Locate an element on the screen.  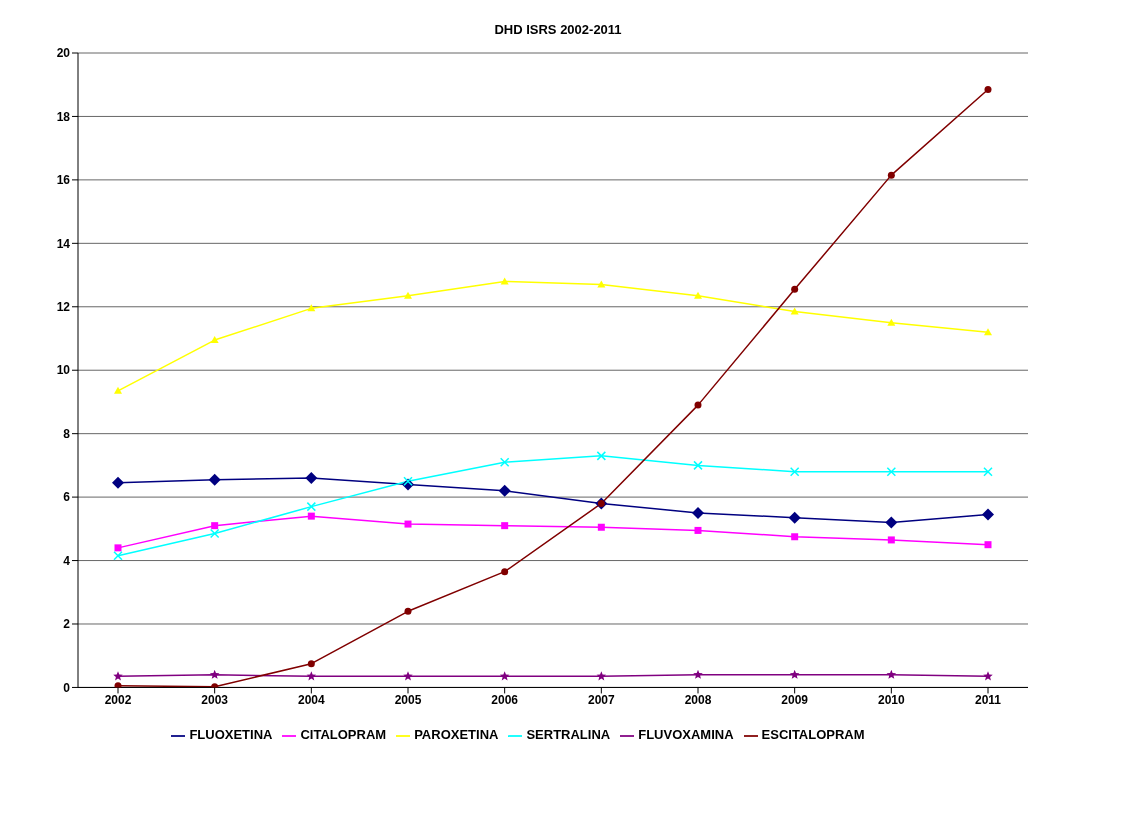
x-tick-label: 2004 is located at coordinates (311, 699).